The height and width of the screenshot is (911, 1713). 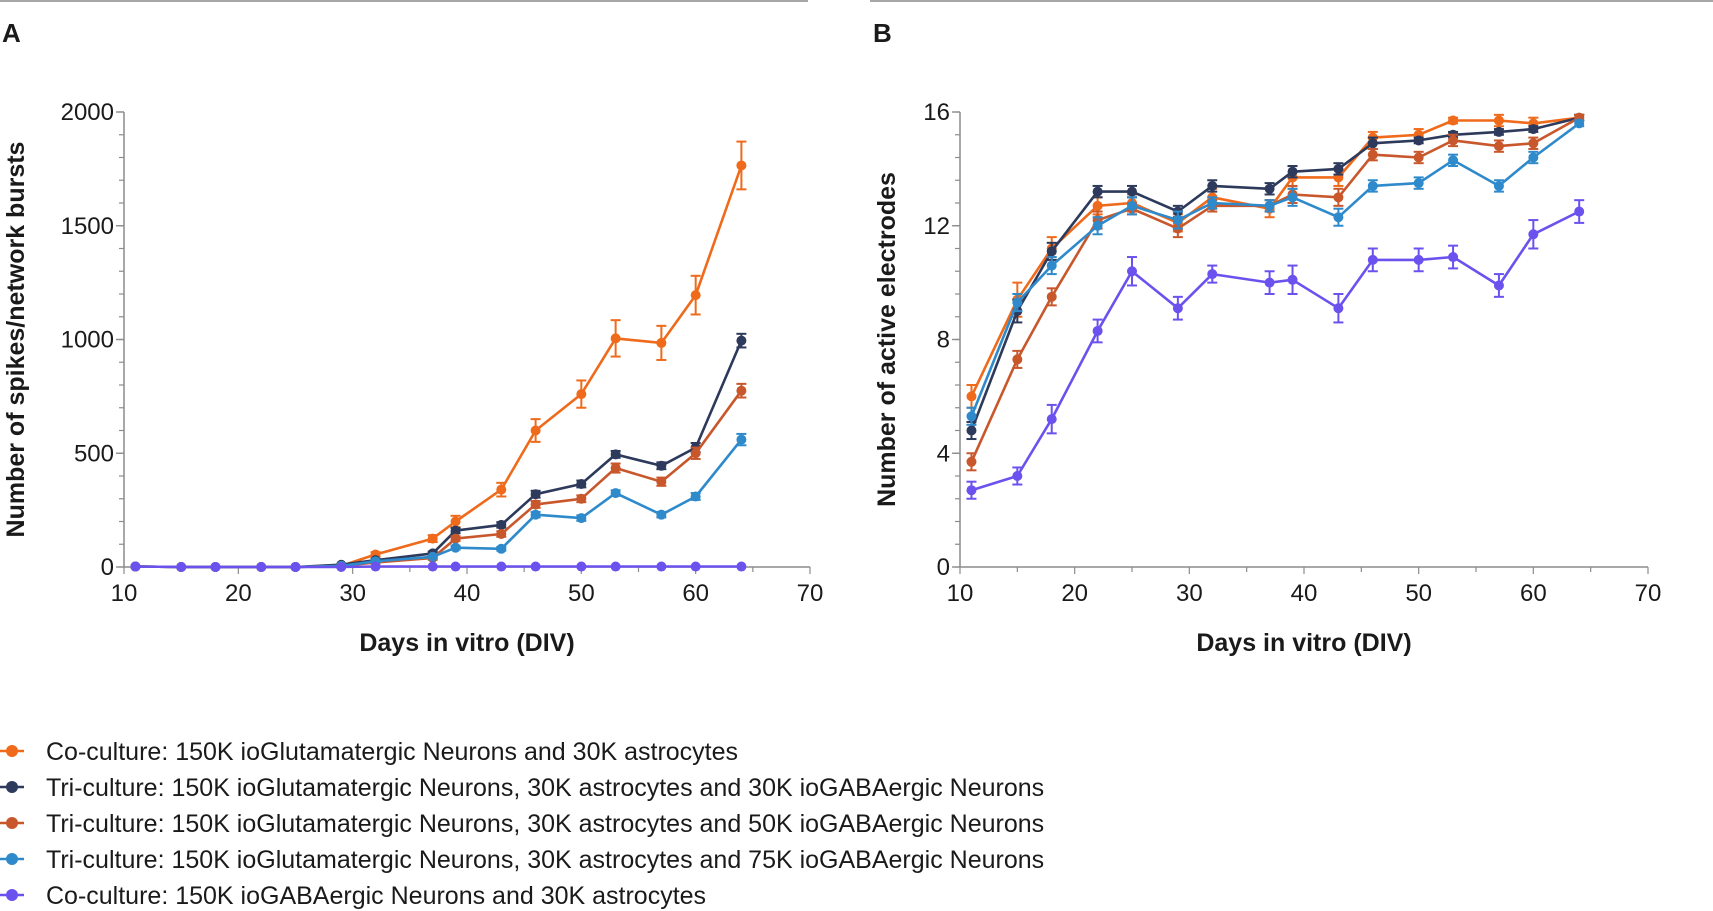 What do you see at coordinates (439, 479) in the screenshot?
I see `panel-a-series-3-line` at bounding box center [439, 479].